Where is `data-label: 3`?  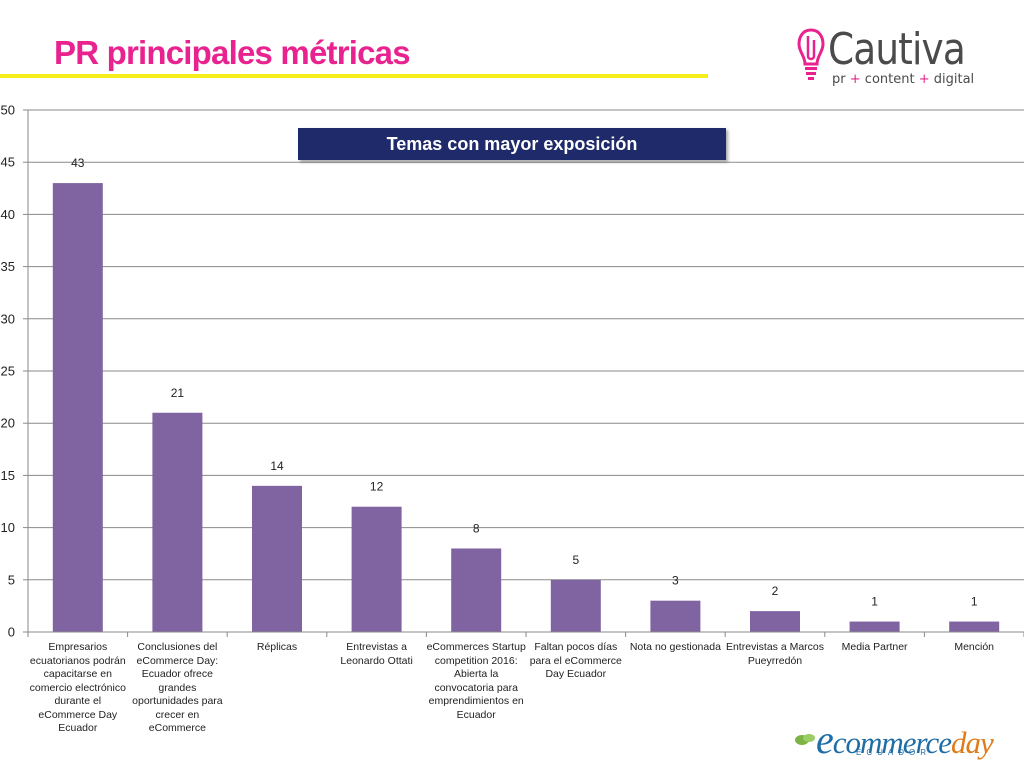
data-label: 3 is located at coordinates (675, 581).